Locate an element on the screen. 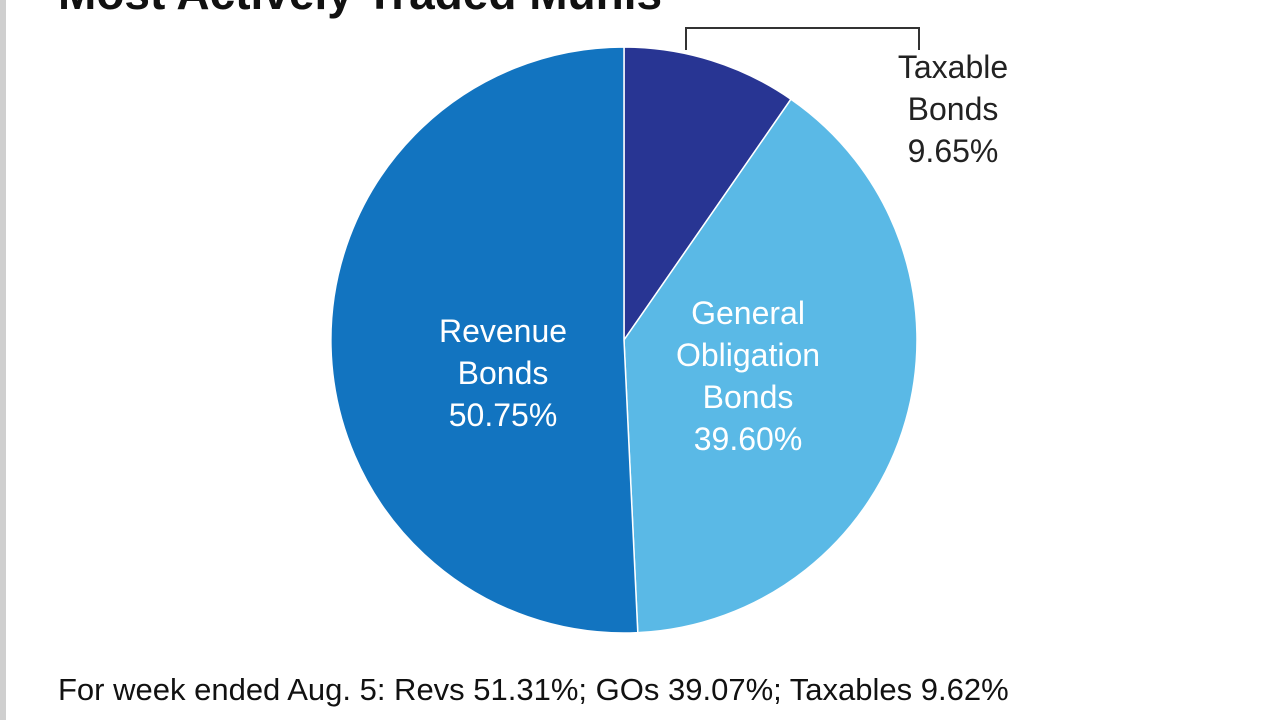 Image resolution: width=1280 pixels, height=720 pixels. slice-label-2: Revenue Bonds 50.75% is located at coordinates (503, 373).